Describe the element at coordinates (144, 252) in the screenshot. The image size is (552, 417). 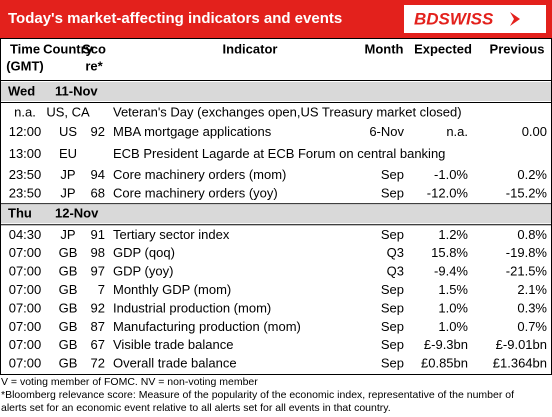
I see `cell-indicator: GDP (qoq)` at that location.